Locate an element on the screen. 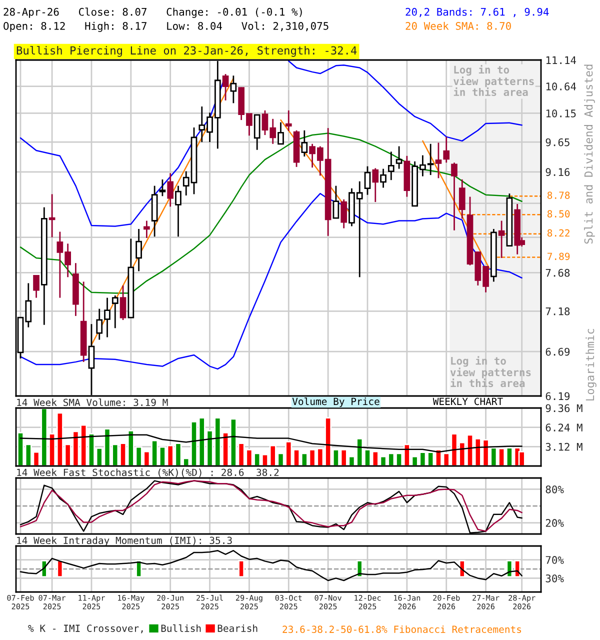  y-tick-label: 20% is located at coordinates (555, 523).